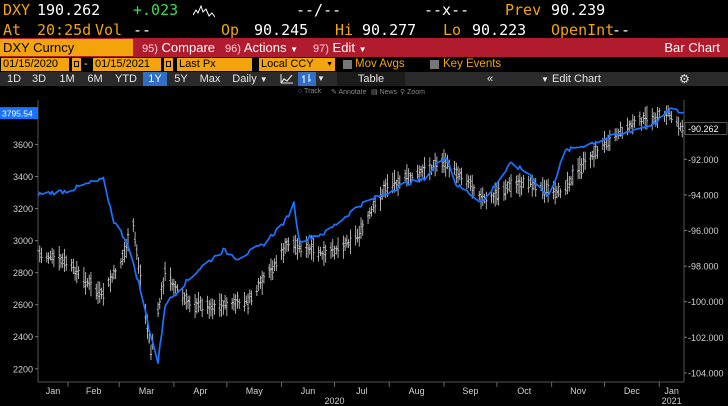 Image resolution: width=728 pixels, height=406 pixels. I want to click on interval-select: Daily ▼, so click(250, 79).